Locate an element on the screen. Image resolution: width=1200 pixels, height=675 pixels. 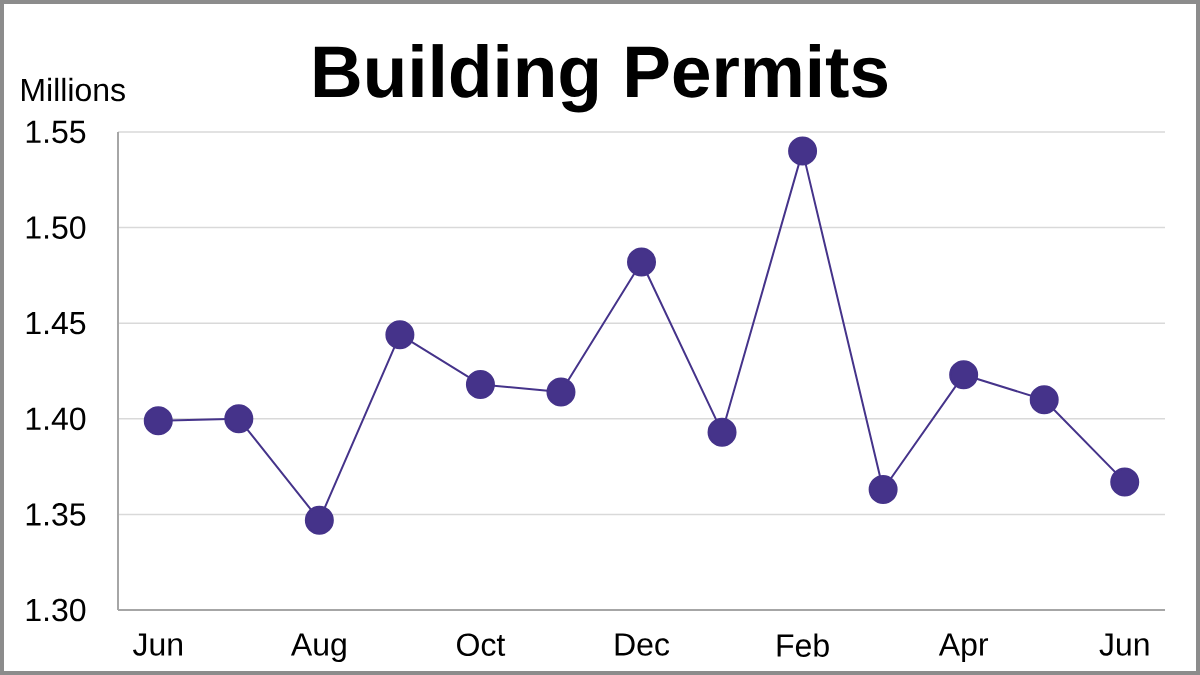
x-tick-label: Feb is located at coordinates (803, 645).